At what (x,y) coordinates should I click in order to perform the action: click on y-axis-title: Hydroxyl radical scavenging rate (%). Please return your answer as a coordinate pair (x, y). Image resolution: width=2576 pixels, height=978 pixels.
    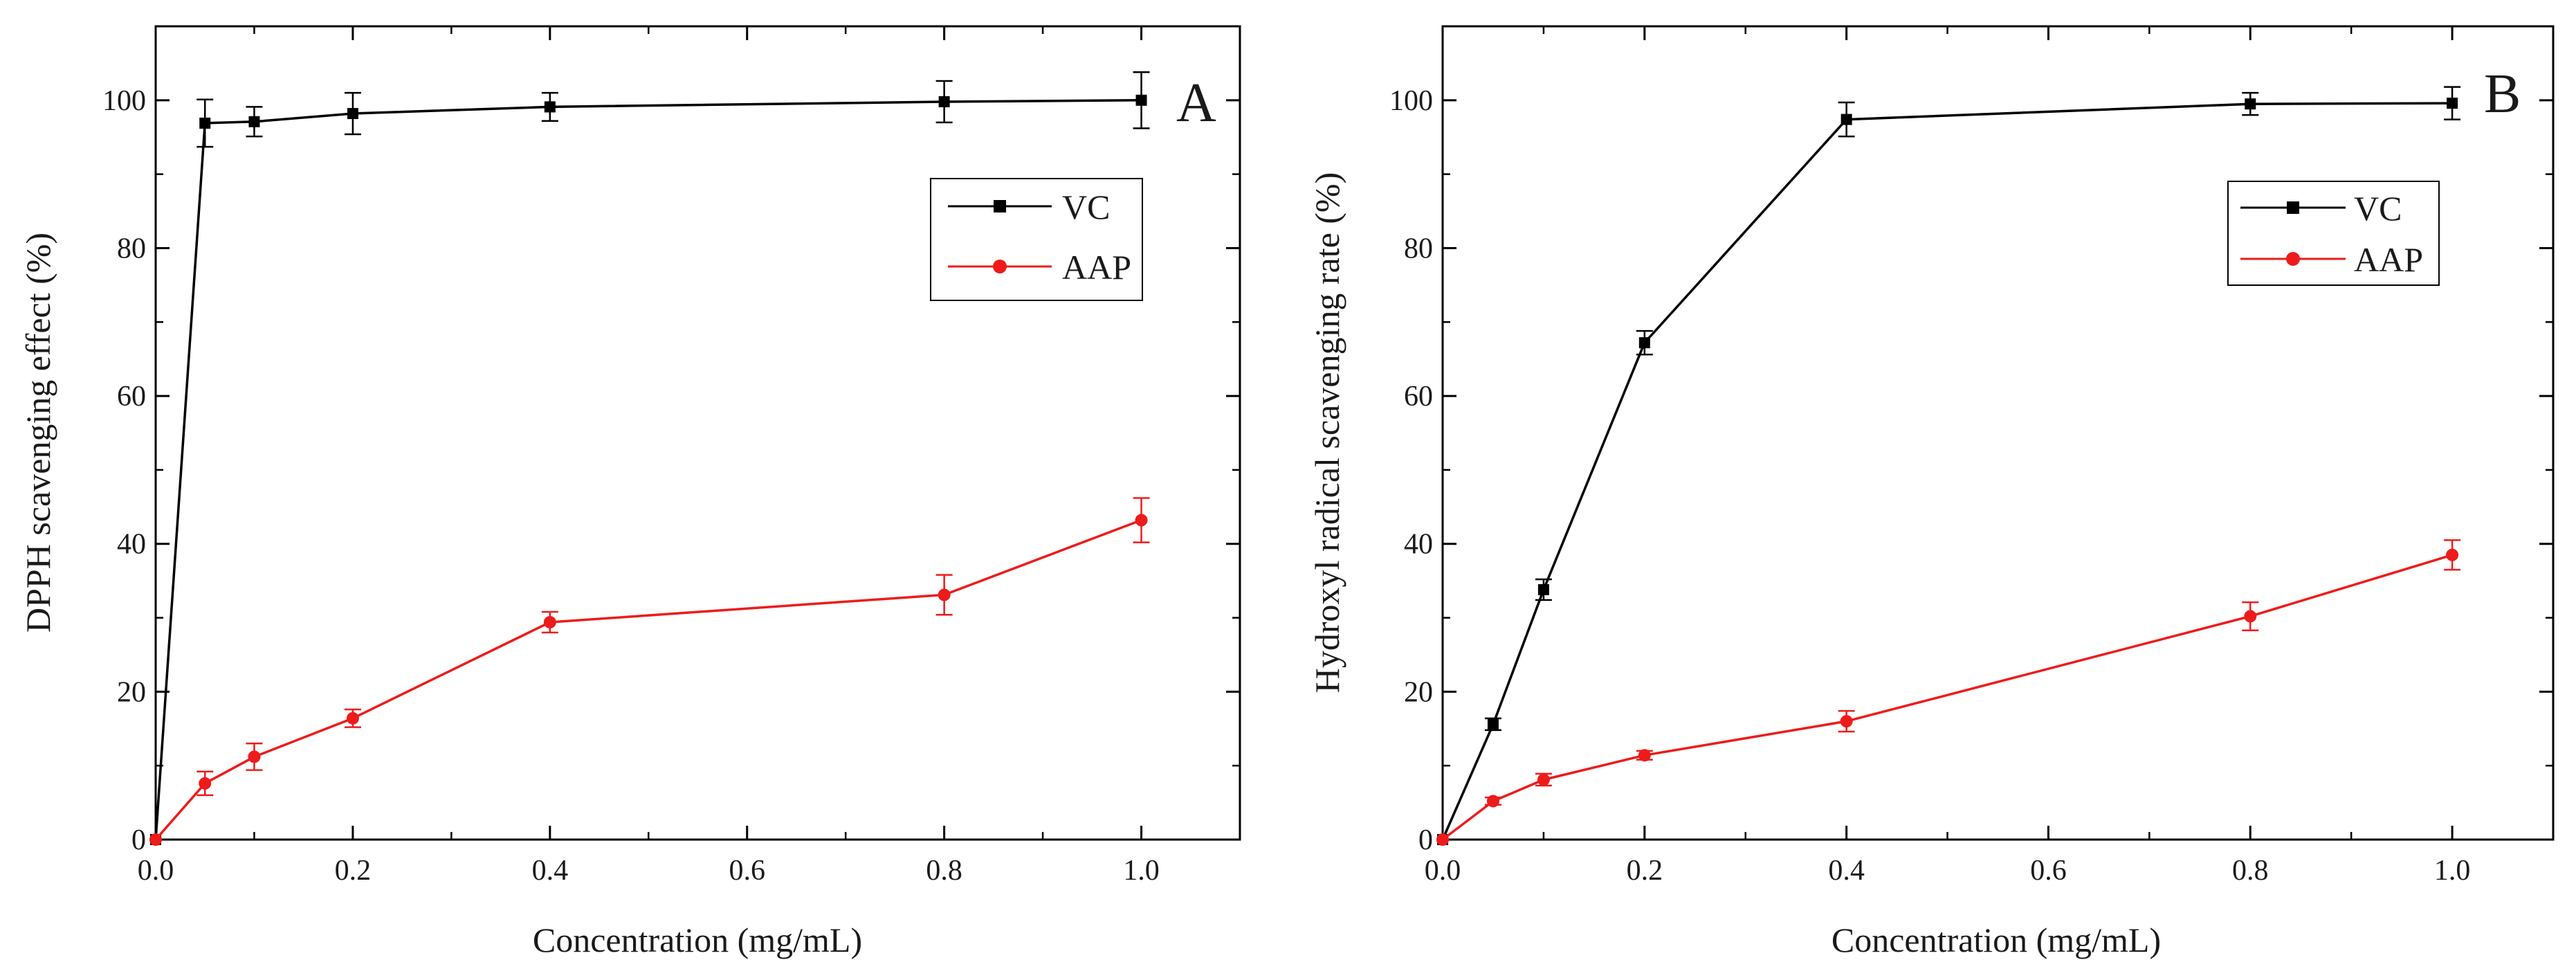
    Looking at the image, I should click on (1327, 432).